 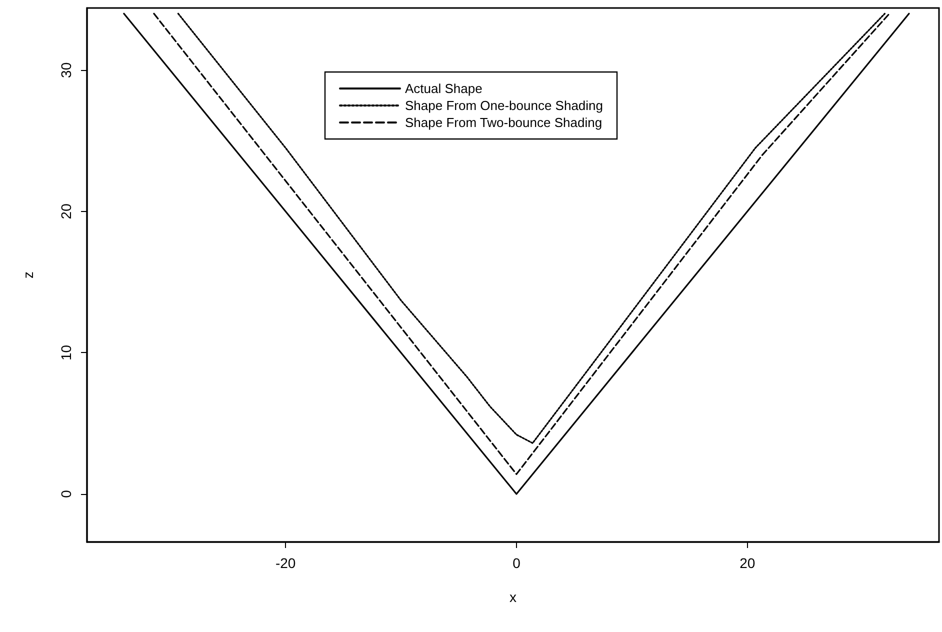 What do you see at coordinates (66, 494) in the screenshot?
I see `y-tick-label: 0` at bounding box center [66, 494].